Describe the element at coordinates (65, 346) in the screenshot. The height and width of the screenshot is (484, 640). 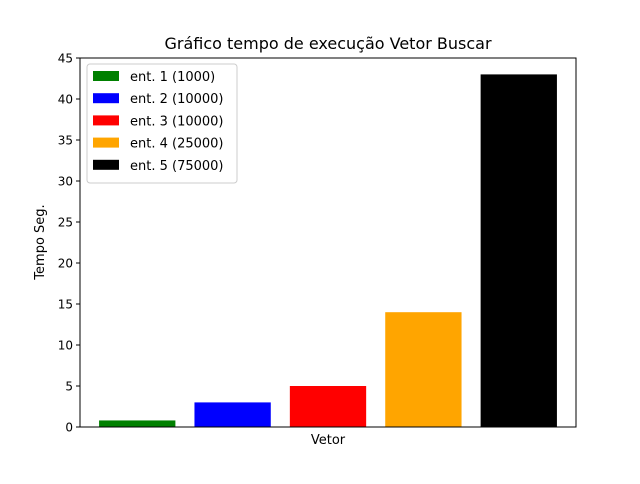
I see `y-tick-label: 10` at that location.